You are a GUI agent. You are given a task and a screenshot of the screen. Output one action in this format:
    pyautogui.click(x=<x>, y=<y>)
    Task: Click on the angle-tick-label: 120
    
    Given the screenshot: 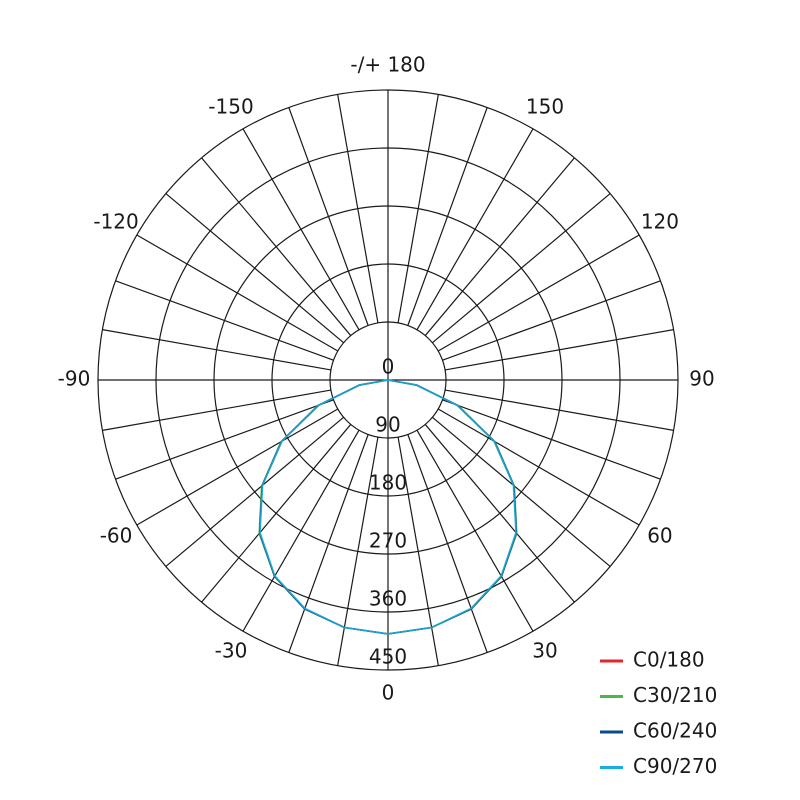 What is the action you would take?
    pyautogui.click(x=660, y=222)
    